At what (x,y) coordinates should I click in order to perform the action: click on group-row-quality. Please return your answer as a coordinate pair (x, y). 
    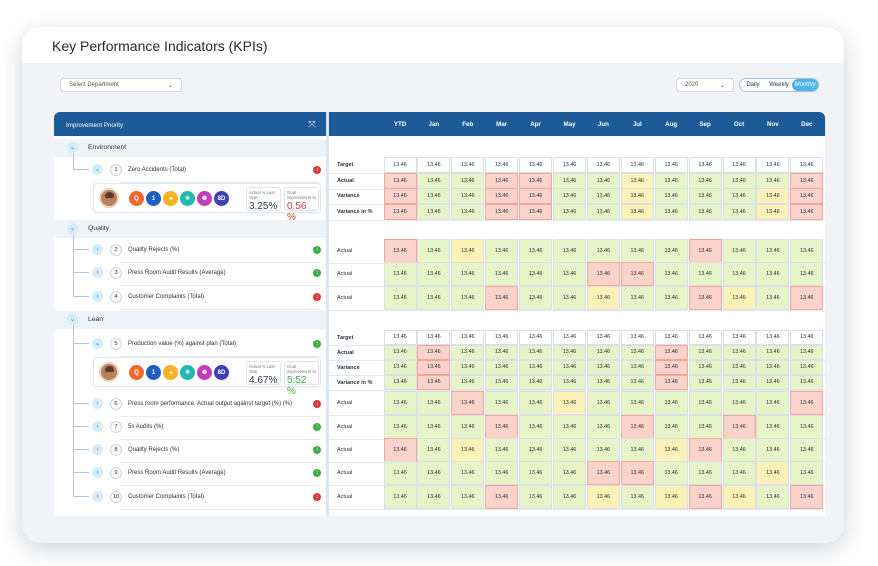
    Looking at the image, I should click on (190, 229).